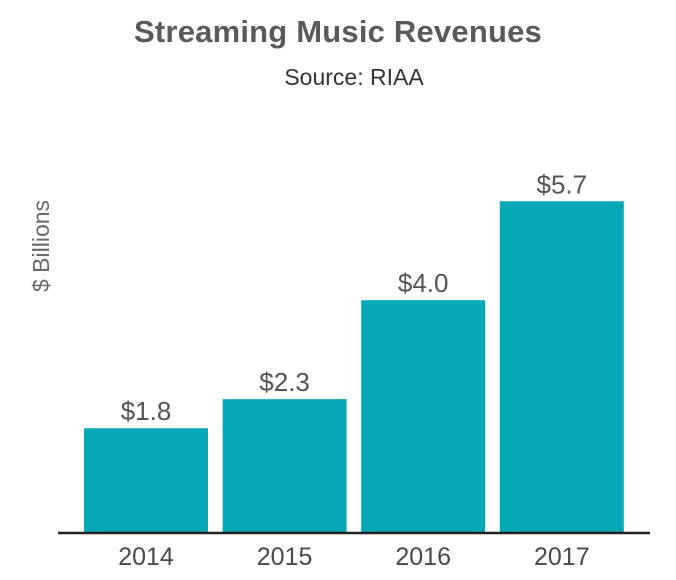 The image size is (676, 580). What do you see at coordinates (41, 246) in the screenshot?
I see `y-axis-label: $ Billions` at bounding box center [41, 246].